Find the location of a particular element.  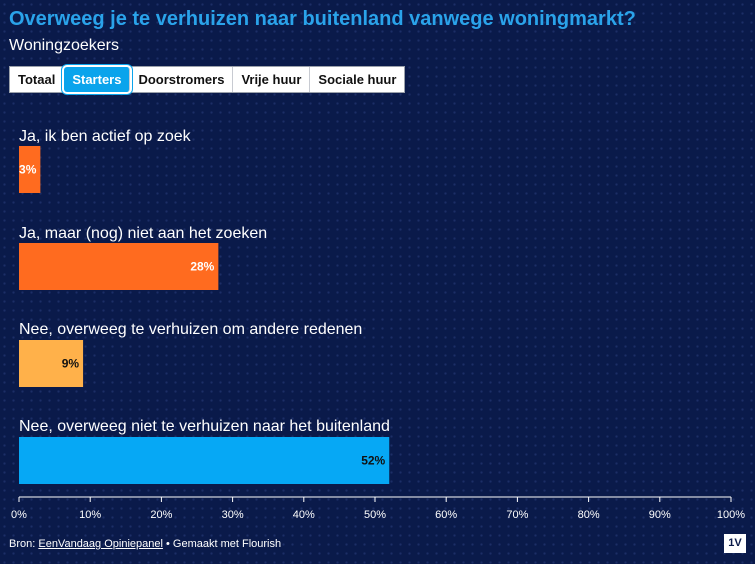

x-tick-label: 20% is located at coordinates (161, 515).